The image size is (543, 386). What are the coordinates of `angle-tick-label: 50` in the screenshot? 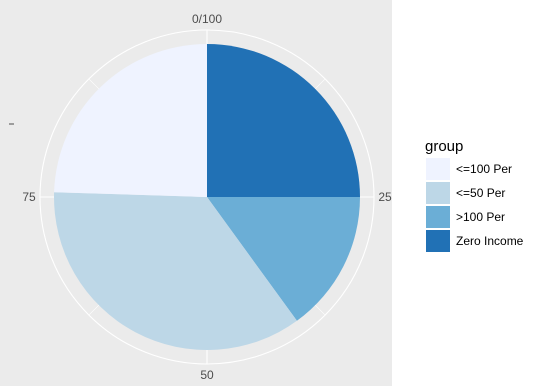 It's located at (207, 375).